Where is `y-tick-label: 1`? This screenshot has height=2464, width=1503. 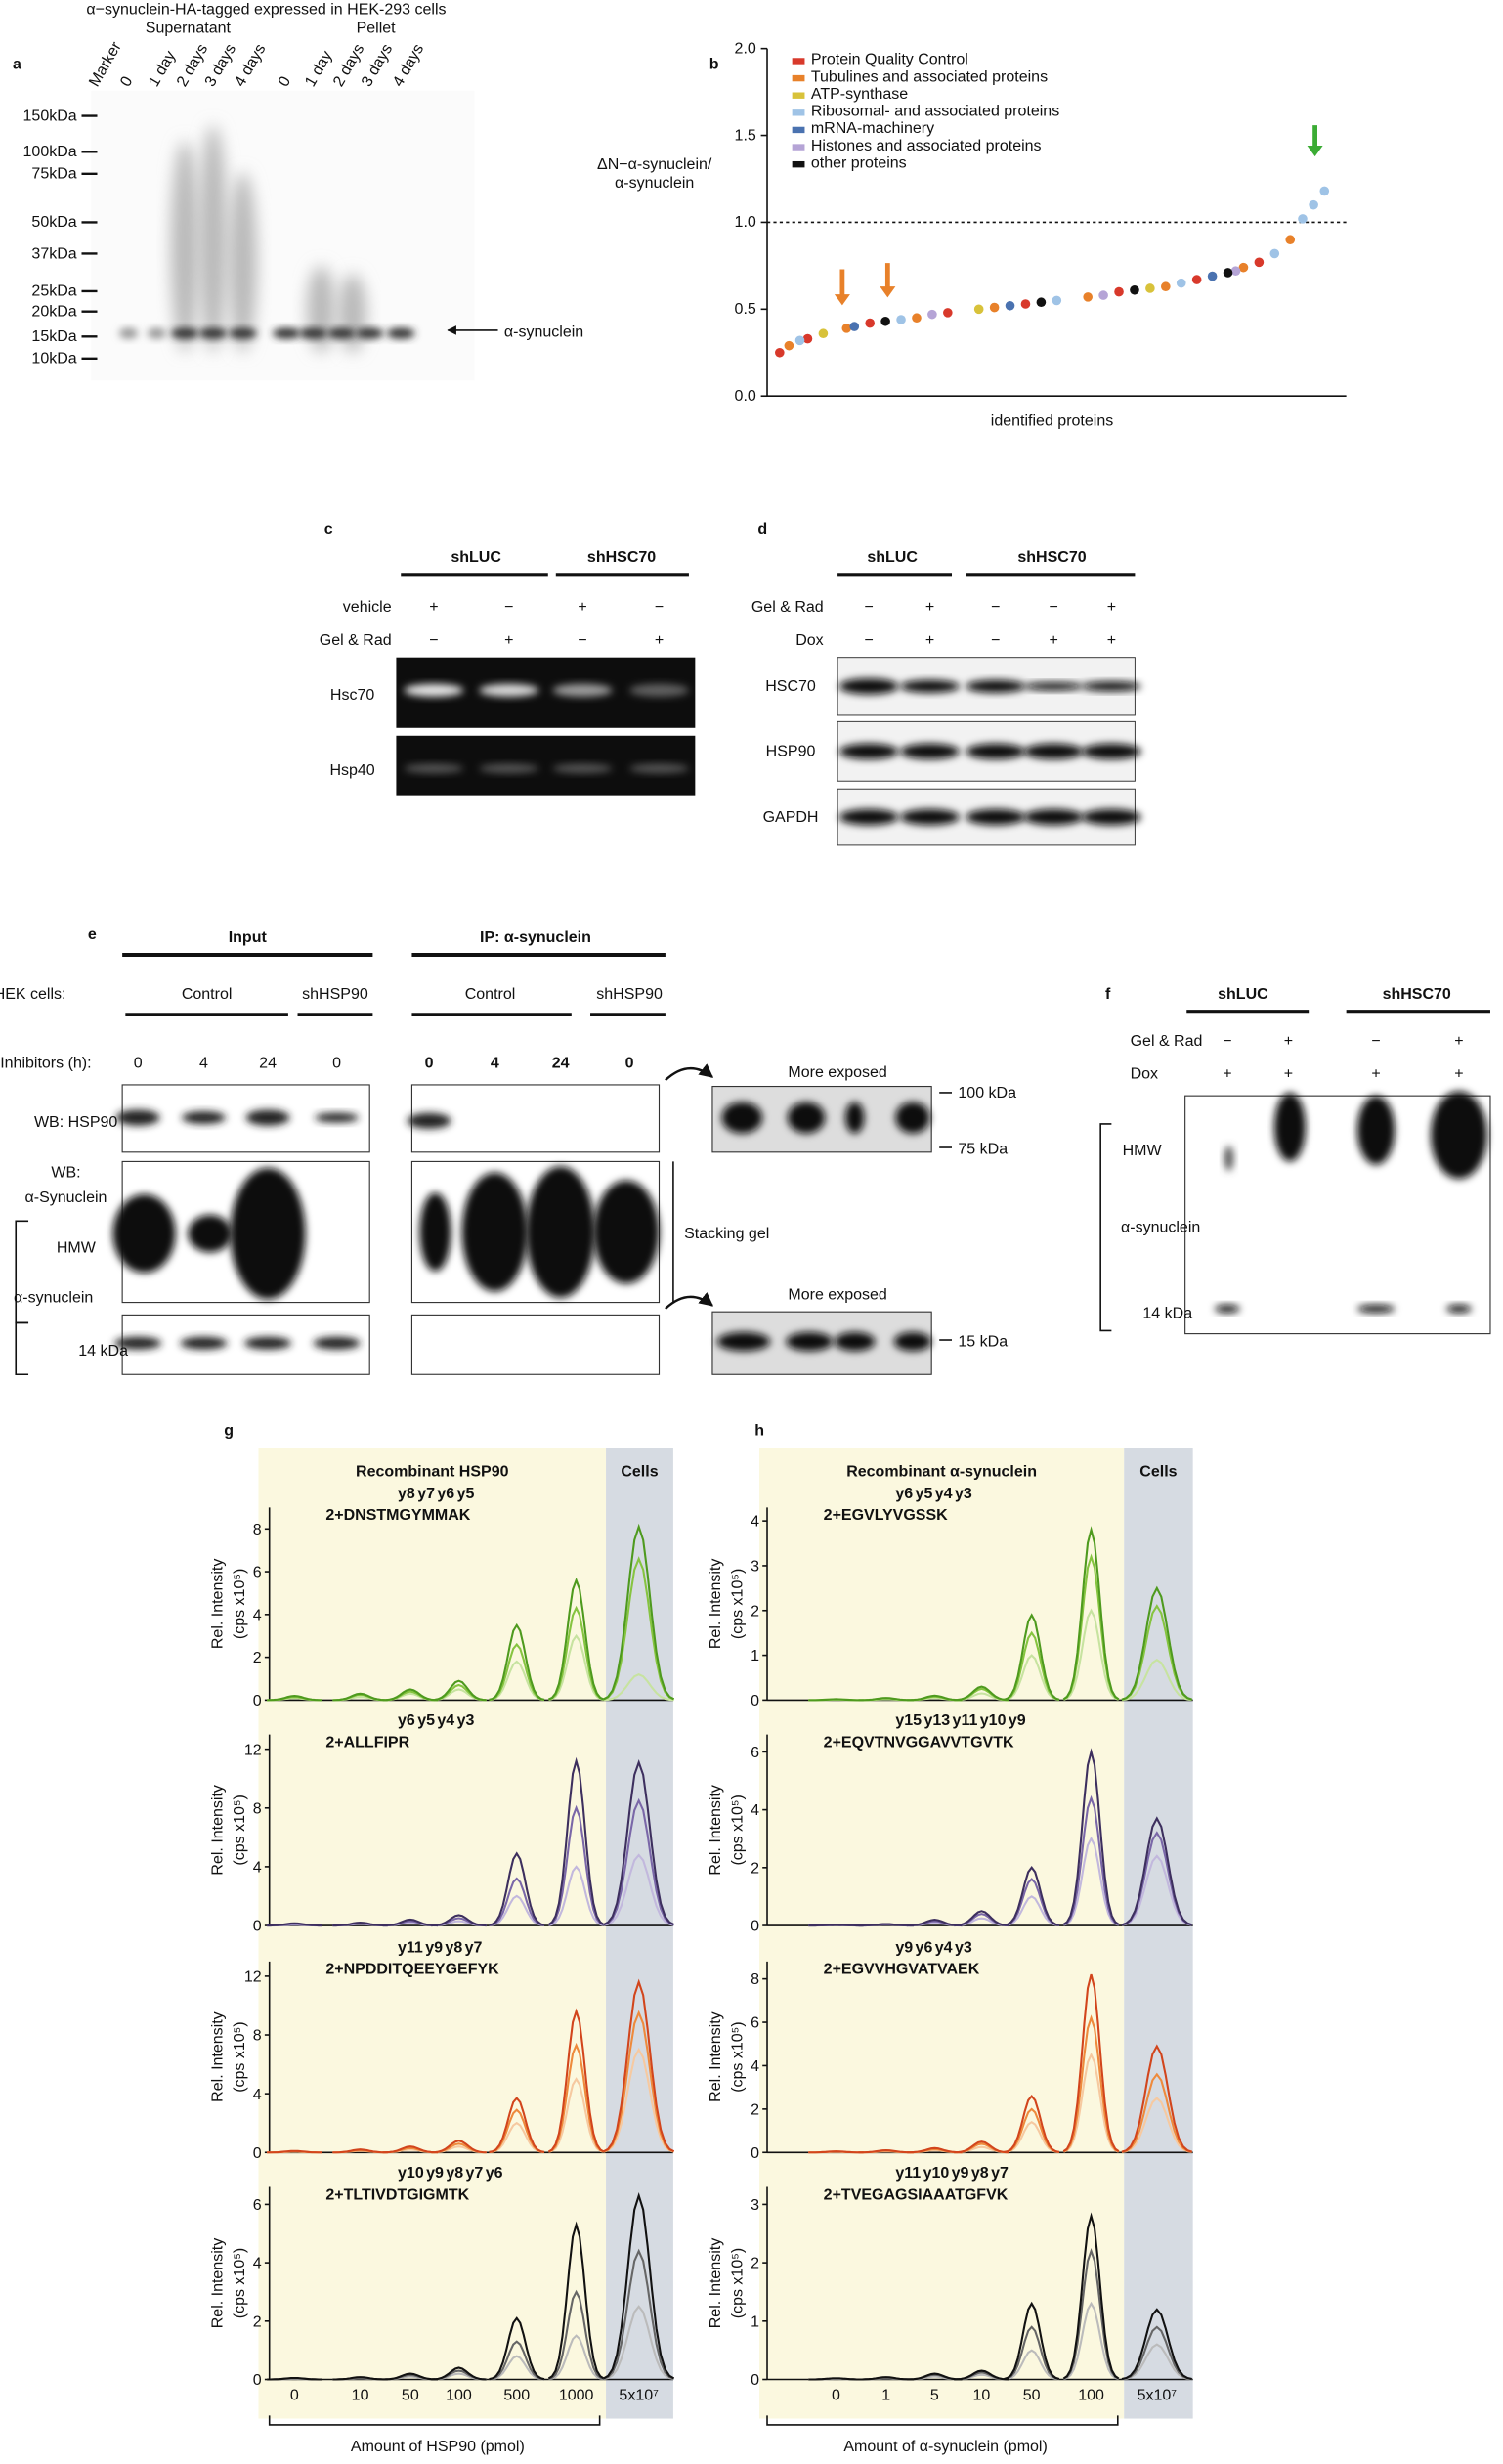 y-tick-label: 1 is located at coordinates (755, 2321).